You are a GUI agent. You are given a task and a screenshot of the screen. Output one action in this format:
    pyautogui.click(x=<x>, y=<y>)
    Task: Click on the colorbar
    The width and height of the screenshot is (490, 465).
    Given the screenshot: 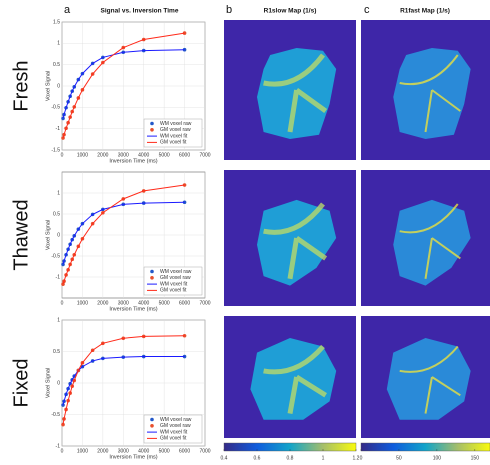 What is the action you would take?
    pyautogui.click(x=425, y=447)
    